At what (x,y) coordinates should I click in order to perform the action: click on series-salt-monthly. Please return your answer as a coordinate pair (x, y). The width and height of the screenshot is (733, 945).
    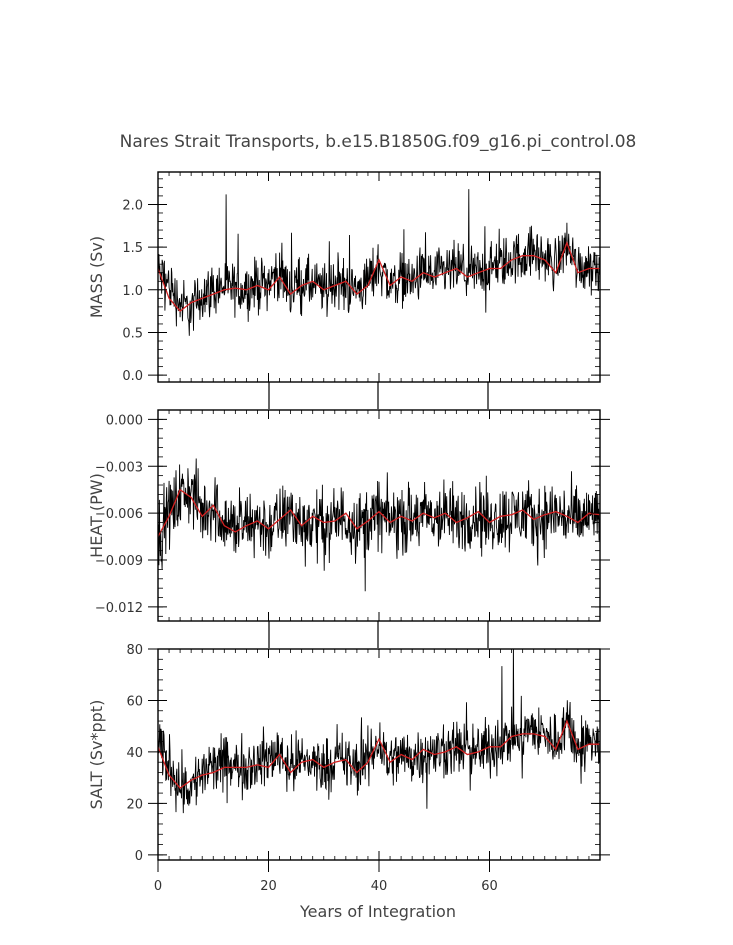
    Looking at the image, I should click on (379, 731).